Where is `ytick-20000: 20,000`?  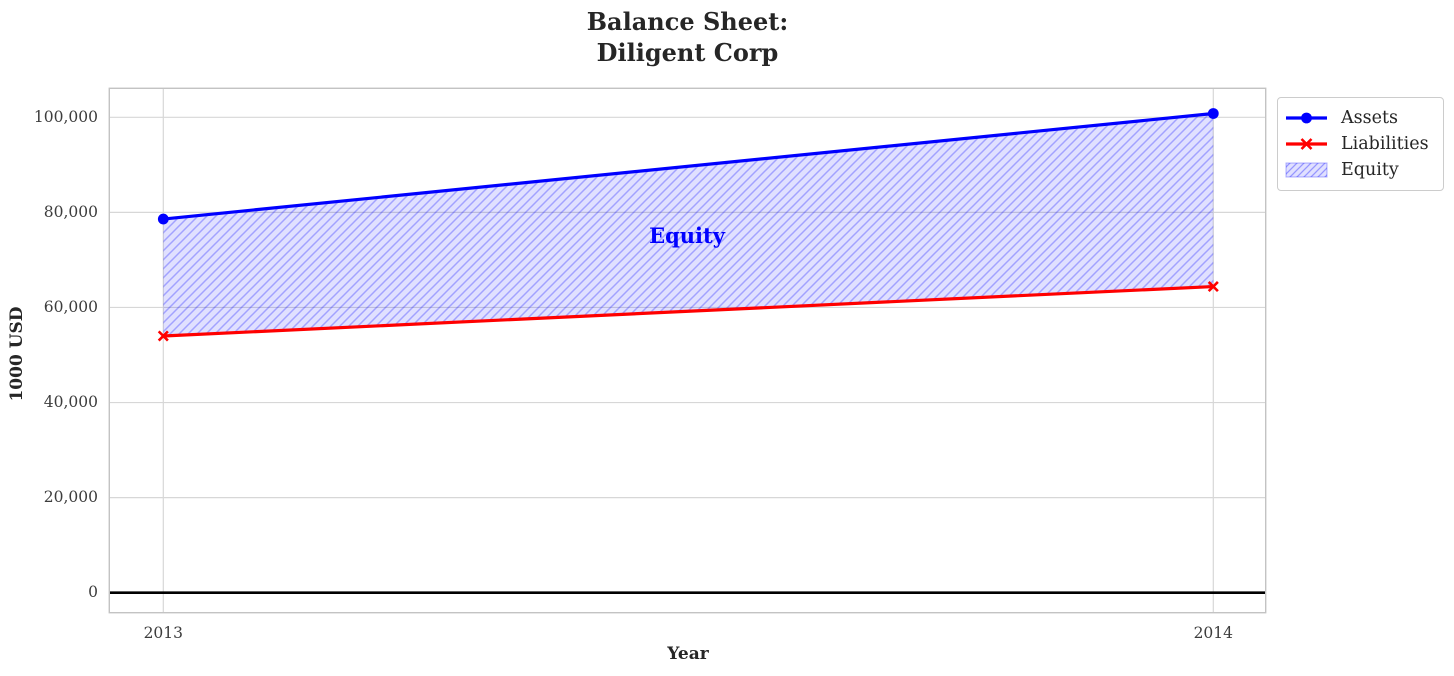 ytick-20000: 20,000 is located at coordinates (70, 497).